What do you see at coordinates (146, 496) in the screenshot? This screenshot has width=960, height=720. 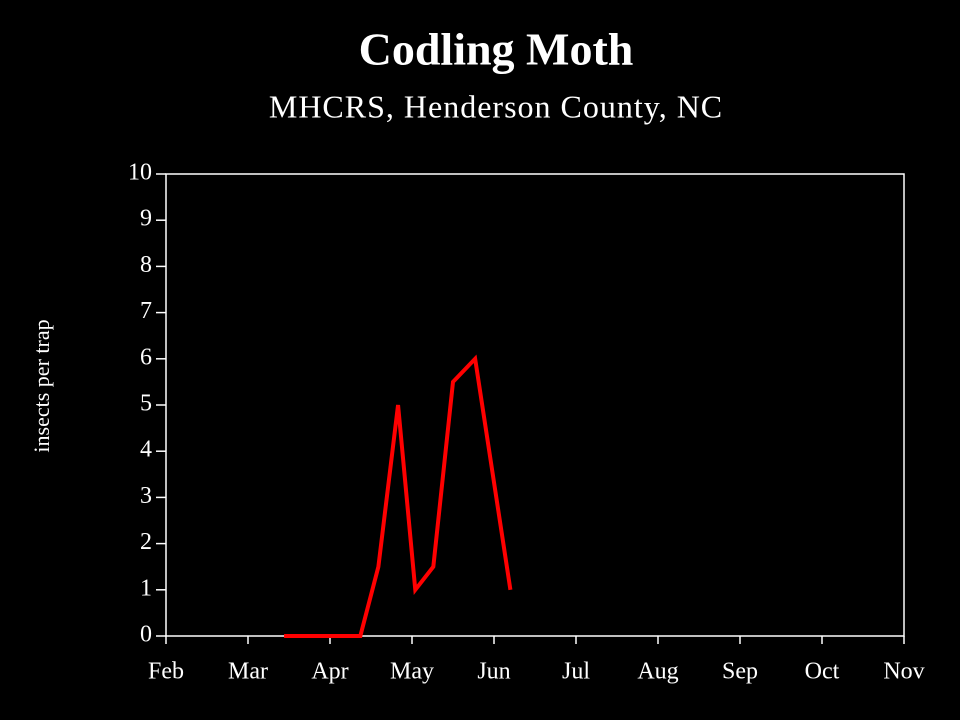 I see `y-tick-label: 3` at bounding box center [146, 496].